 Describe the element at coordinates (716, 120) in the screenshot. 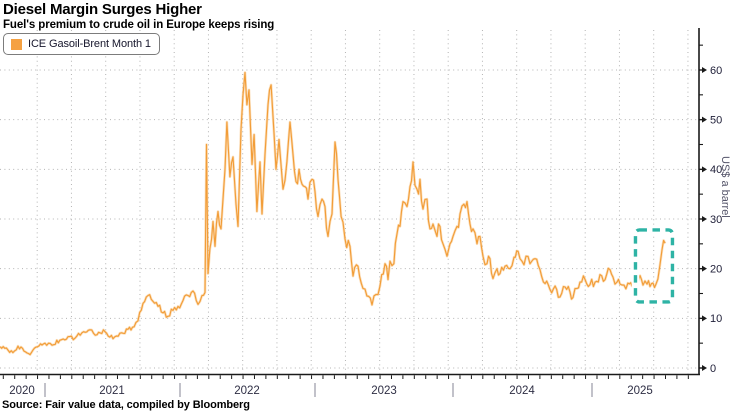

I see `y-tick-label: 50` at that location.